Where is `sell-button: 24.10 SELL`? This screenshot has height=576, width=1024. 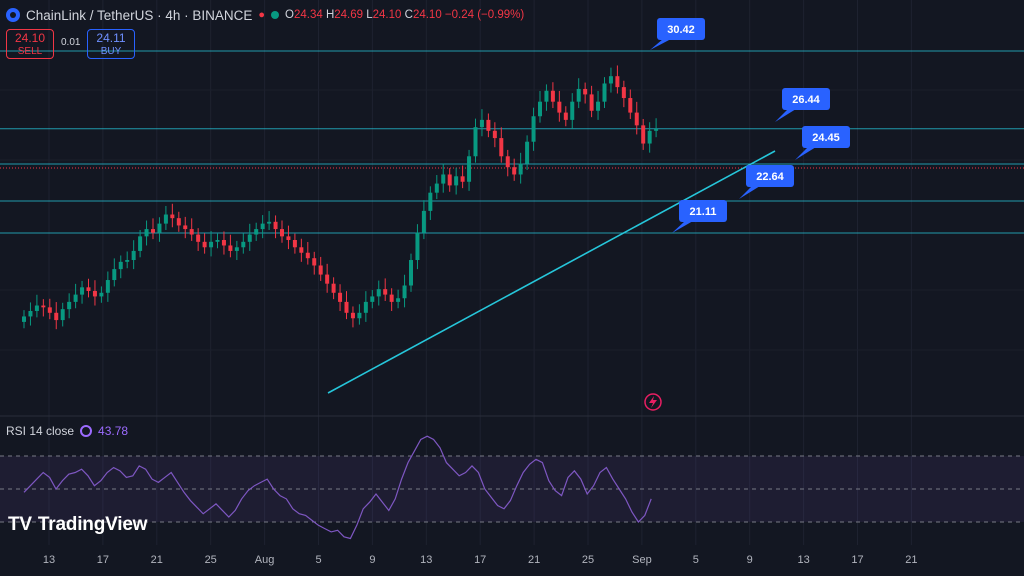 sell-button: 24.10 SELL is located at coordinates (30, 44).